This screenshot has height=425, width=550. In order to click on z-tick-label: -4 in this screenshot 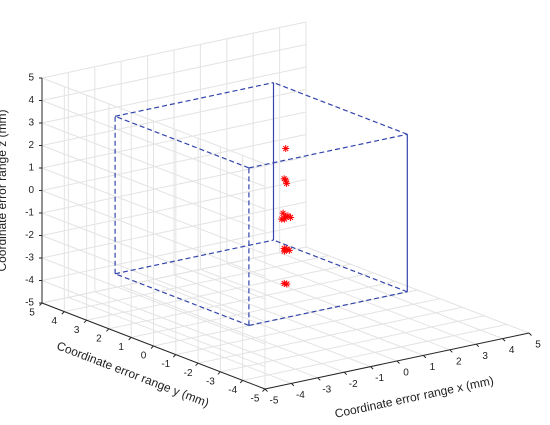, I will do `click(29, 280)`.